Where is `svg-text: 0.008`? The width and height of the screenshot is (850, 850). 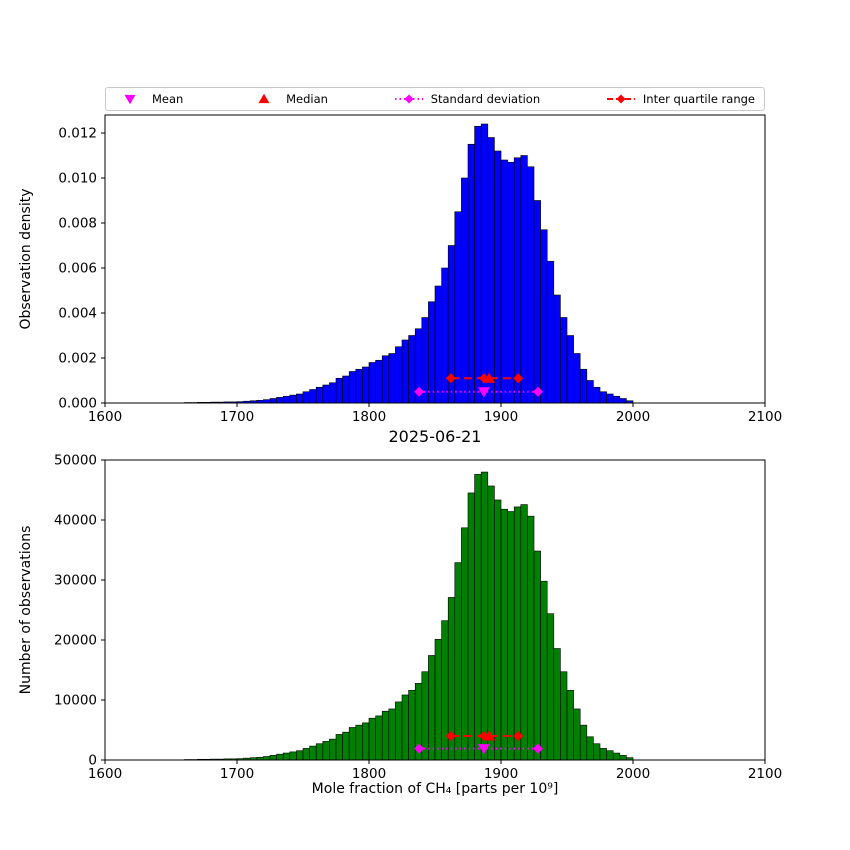 svg-text: 0.008 is located at coordinates (77, 224).